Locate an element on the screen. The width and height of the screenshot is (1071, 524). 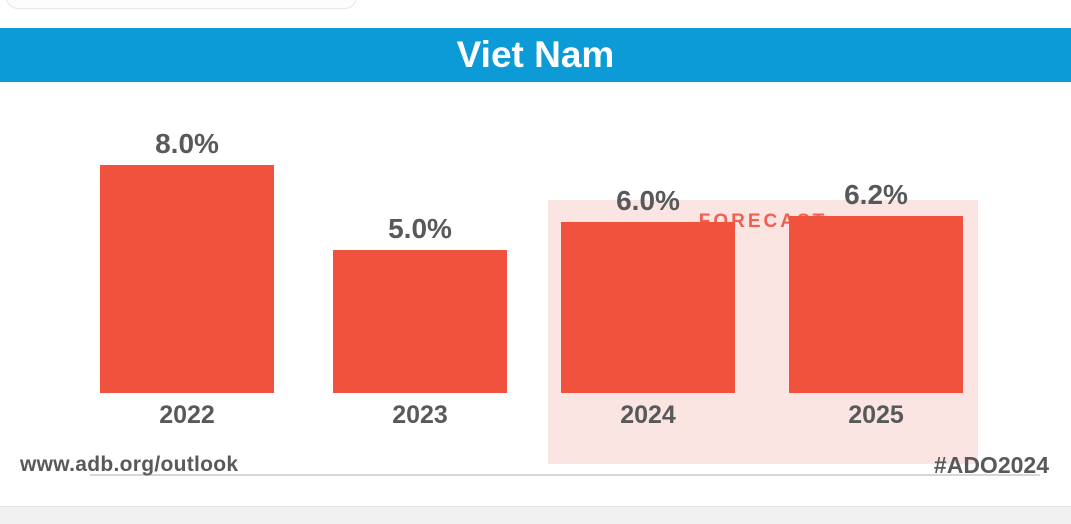
value-label-2025: 6.2% is located at coordinates (876, 194).